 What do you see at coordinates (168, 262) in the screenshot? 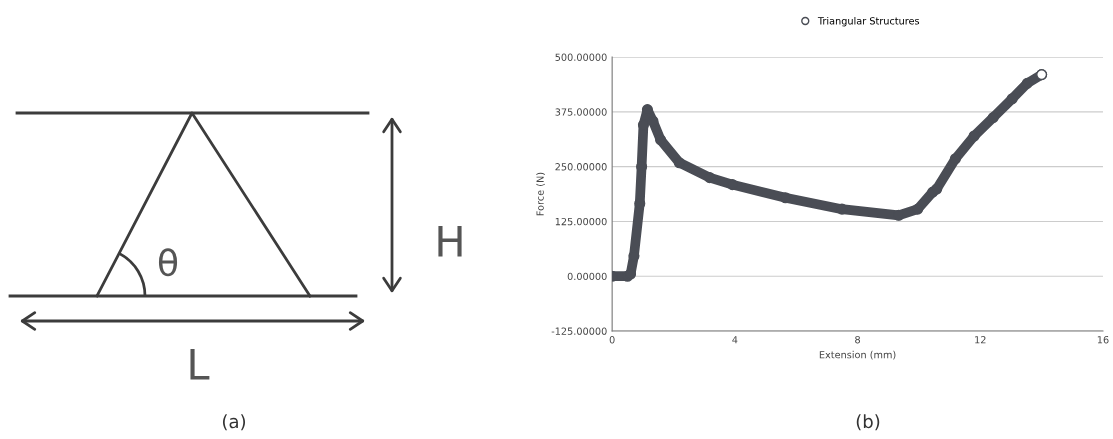
I see `text: θ` at bounding box center [168, 262].